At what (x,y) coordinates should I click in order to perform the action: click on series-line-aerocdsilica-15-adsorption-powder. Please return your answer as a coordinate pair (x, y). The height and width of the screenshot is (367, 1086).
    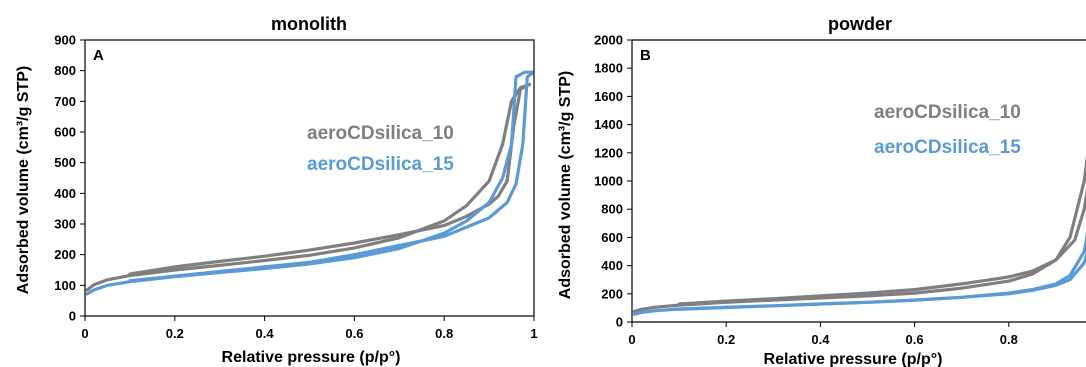
    Looking at the image, I should click on (859, 274).